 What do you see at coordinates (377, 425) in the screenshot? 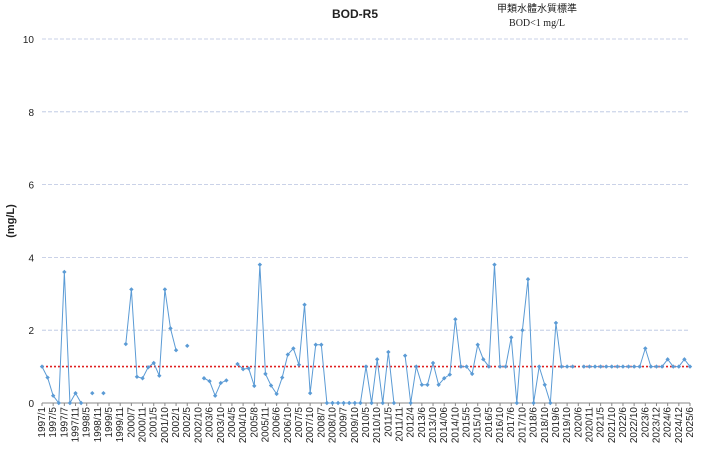
I see `x-tick-label: 2010/10` at bounding box center [377, 425].